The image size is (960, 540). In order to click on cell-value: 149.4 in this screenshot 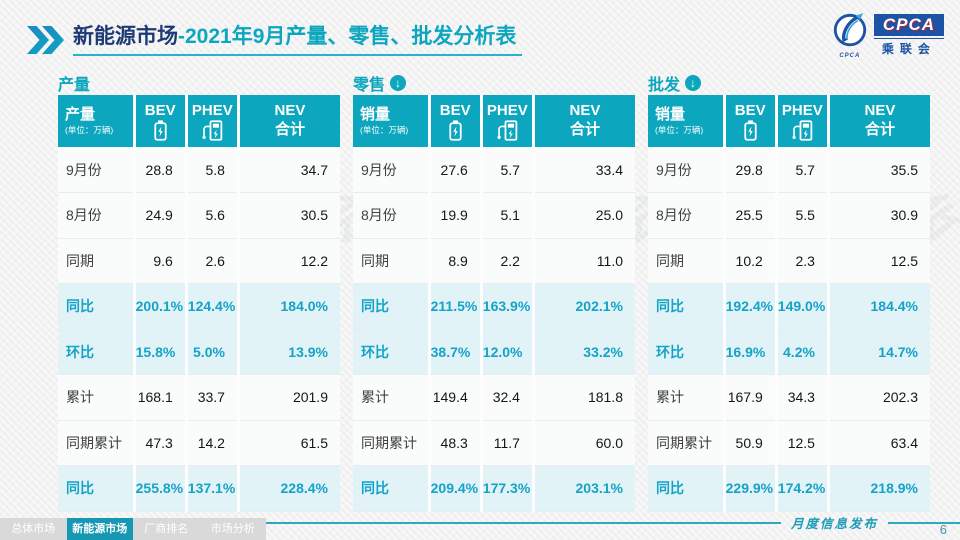, I will do `click(454, 397)`.